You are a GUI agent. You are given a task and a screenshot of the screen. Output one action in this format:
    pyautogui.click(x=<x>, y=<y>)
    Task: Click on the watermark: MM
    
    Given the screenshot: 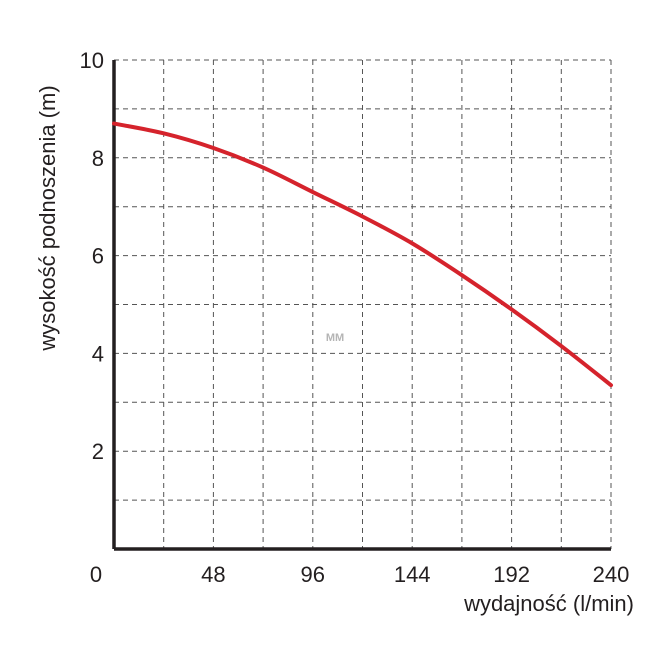 What is the action you would take?
    pyautogui.click(x=335, y=338)
    